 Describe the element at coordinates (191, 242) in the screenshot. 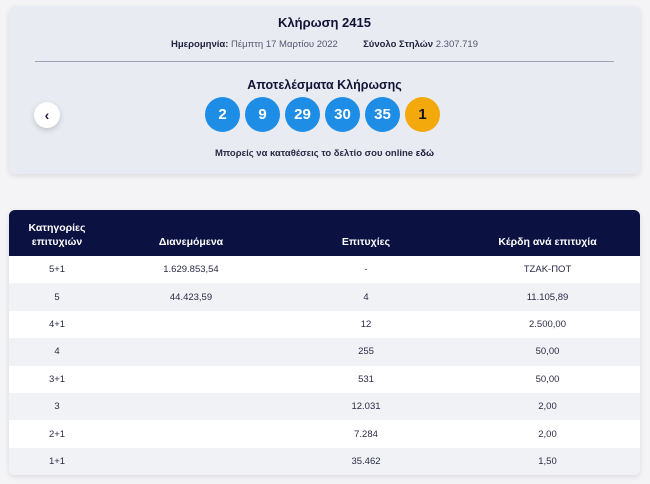

I see `header-distributed: Διανεμόμενα` at that location.